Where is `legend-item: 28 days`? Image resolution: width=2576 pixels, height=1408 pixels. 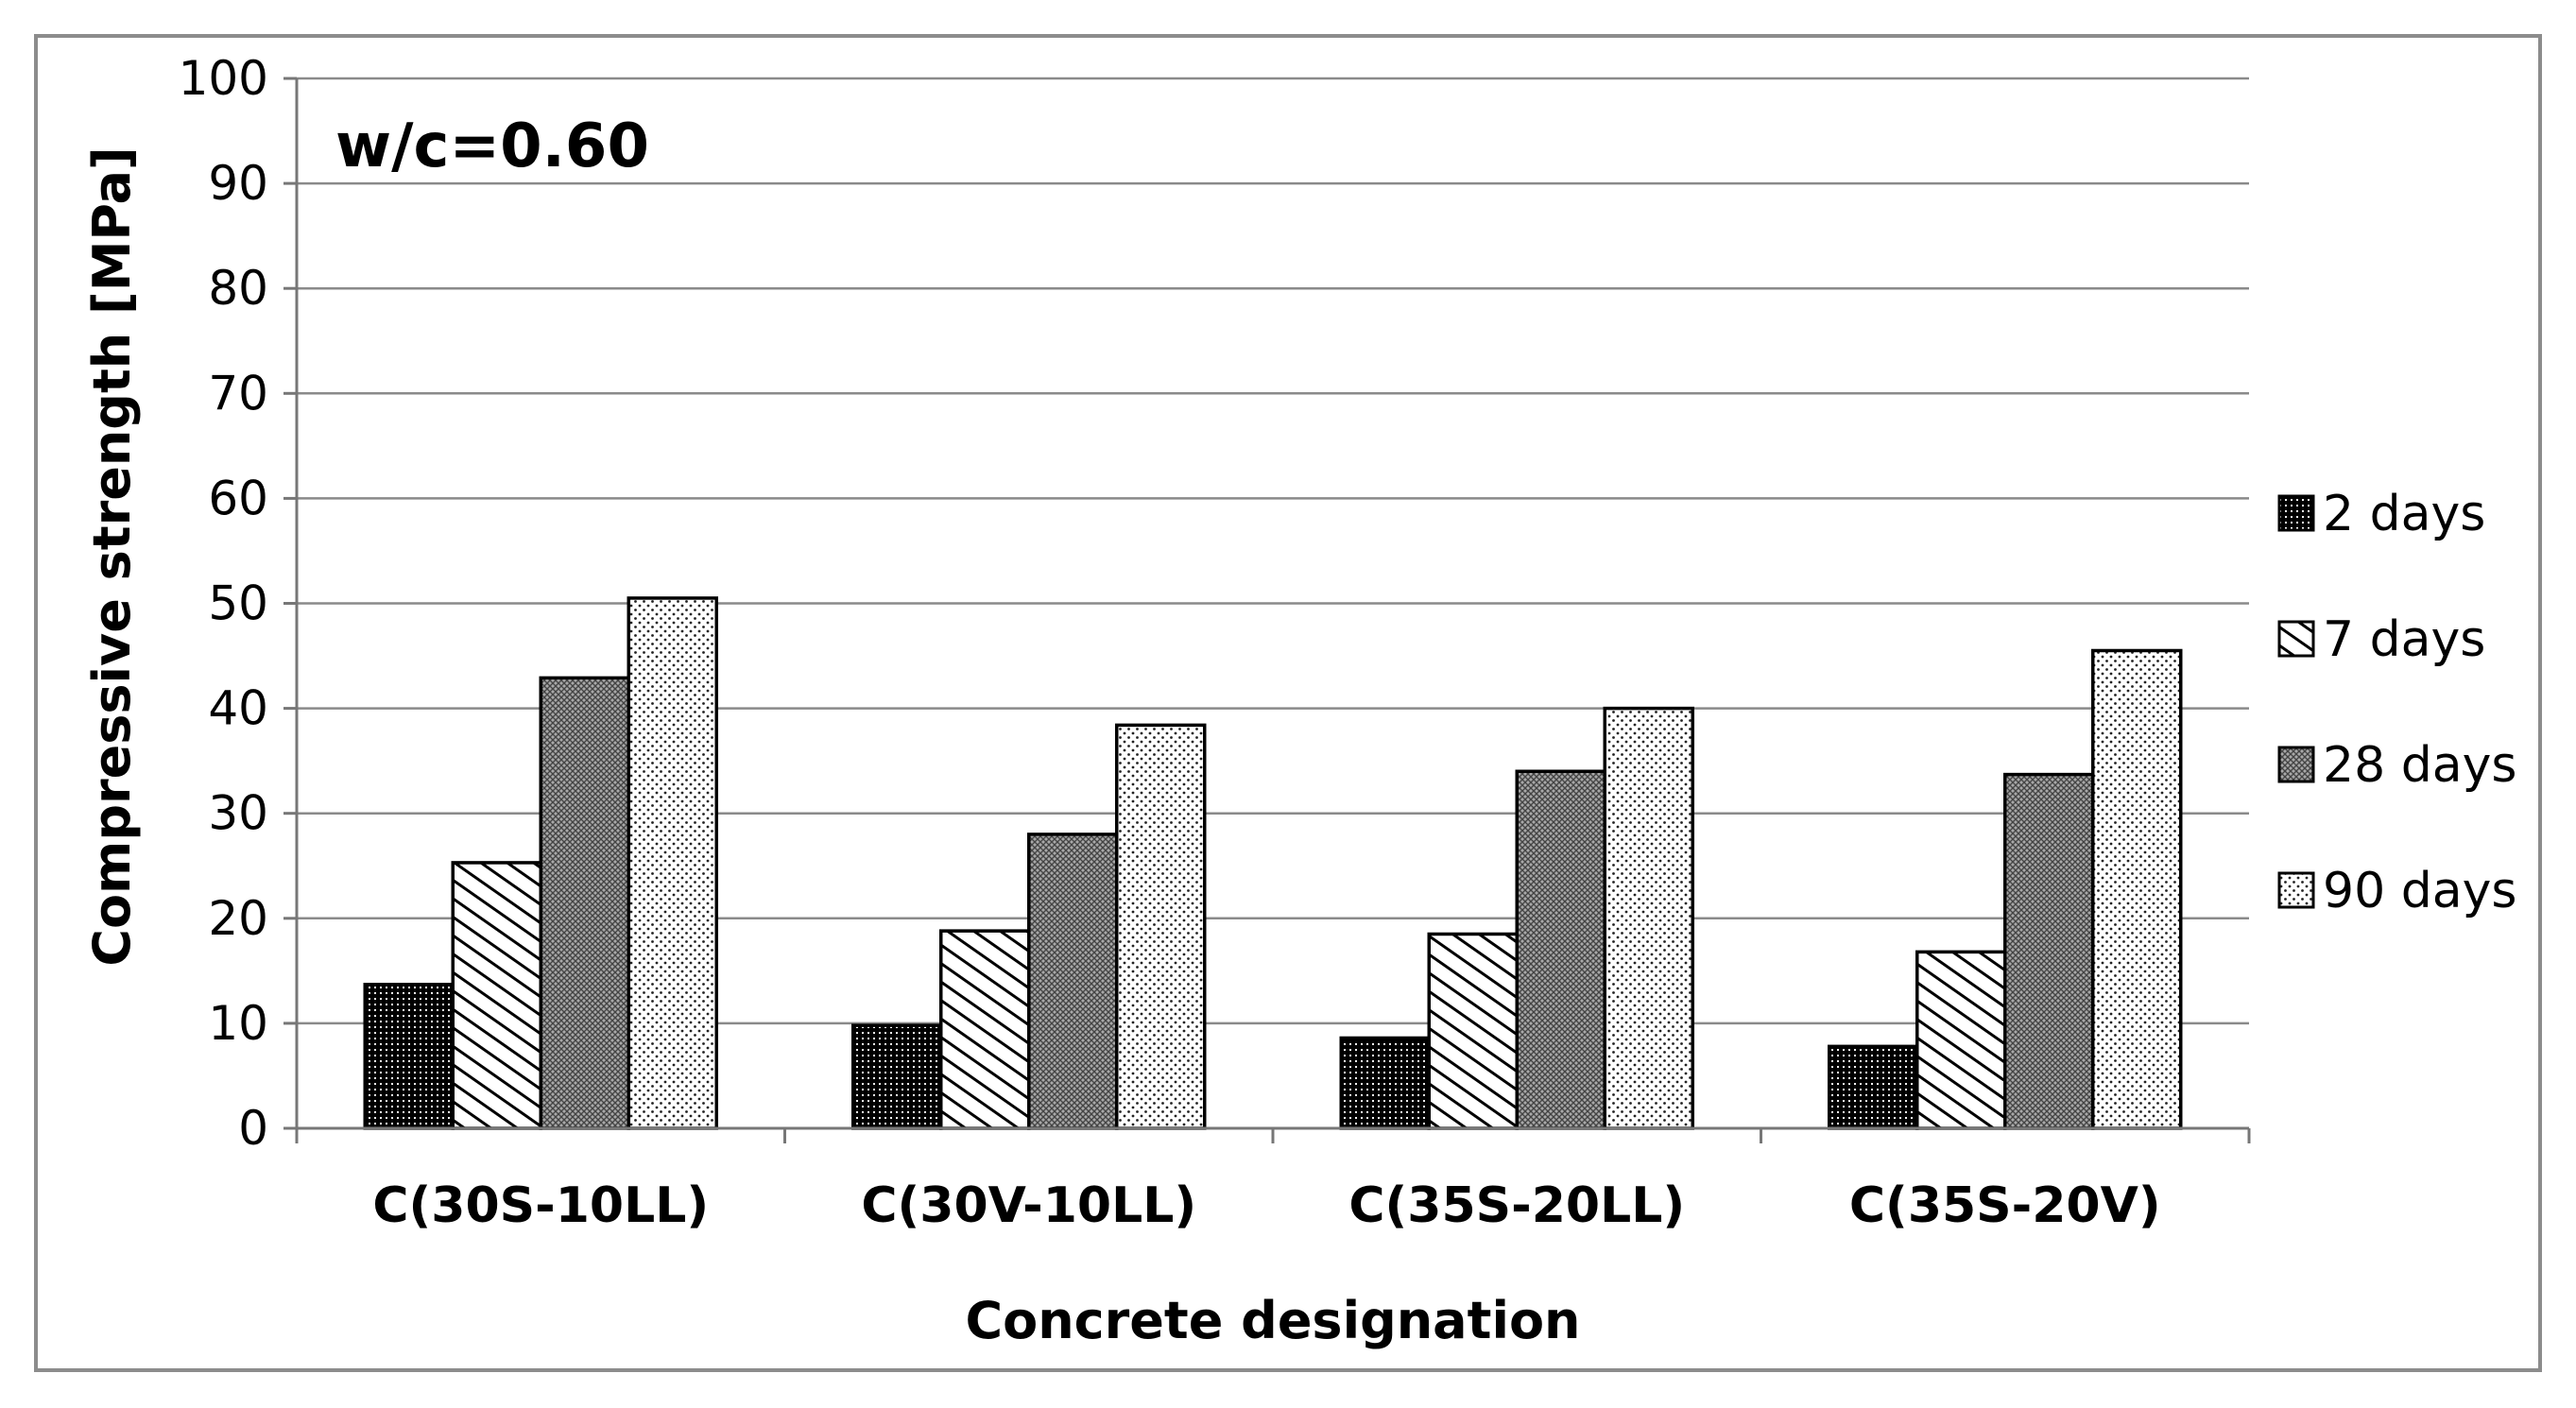
legend-item: 28 days is located at coordinates (2396, 766).